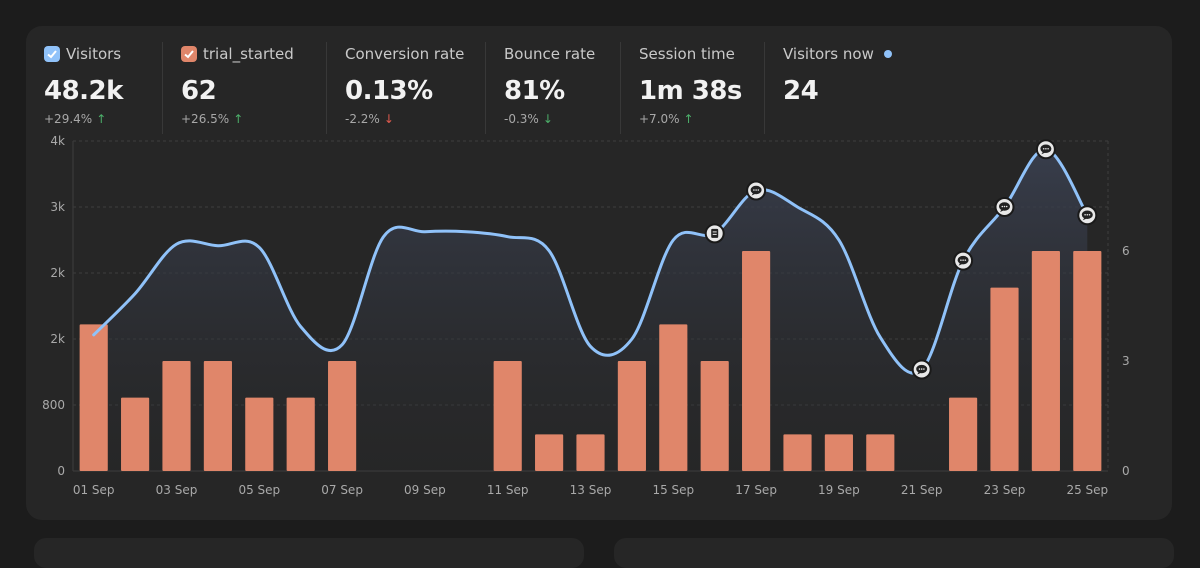  Describe the element at coordinates (1087, 490) in the screenshot. I see `x-tick-label: 25 Sep` at that location.